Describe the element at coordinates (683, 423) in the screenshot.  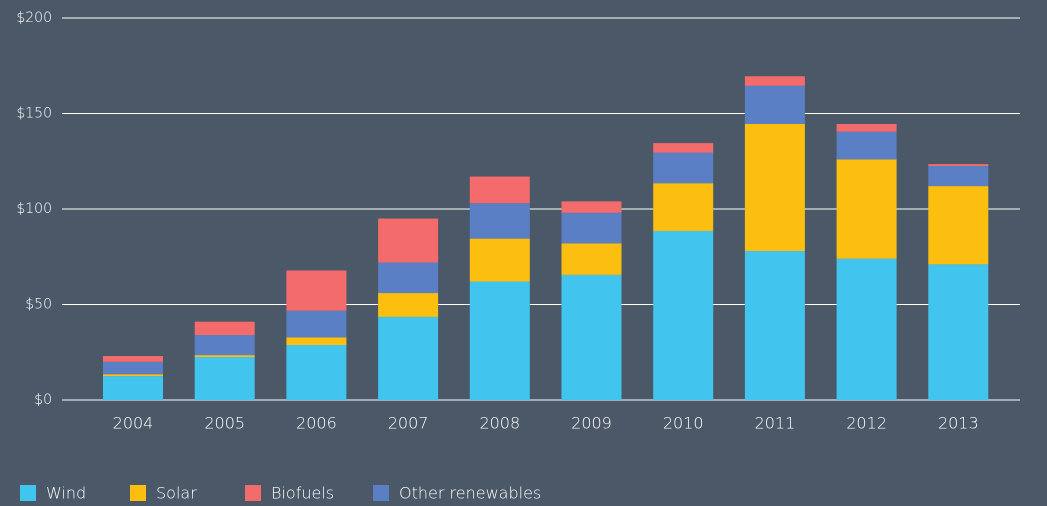
I see `x-tick-label: 2010` at that location.